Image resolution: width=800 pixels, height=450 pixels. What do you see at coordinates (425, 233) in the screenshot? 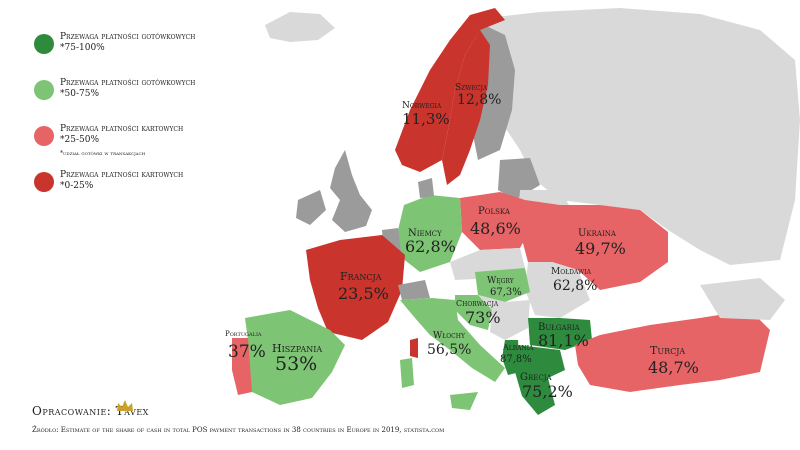
I see `label-niemcy-name: Niemcy` at bounding box center [425, 233].